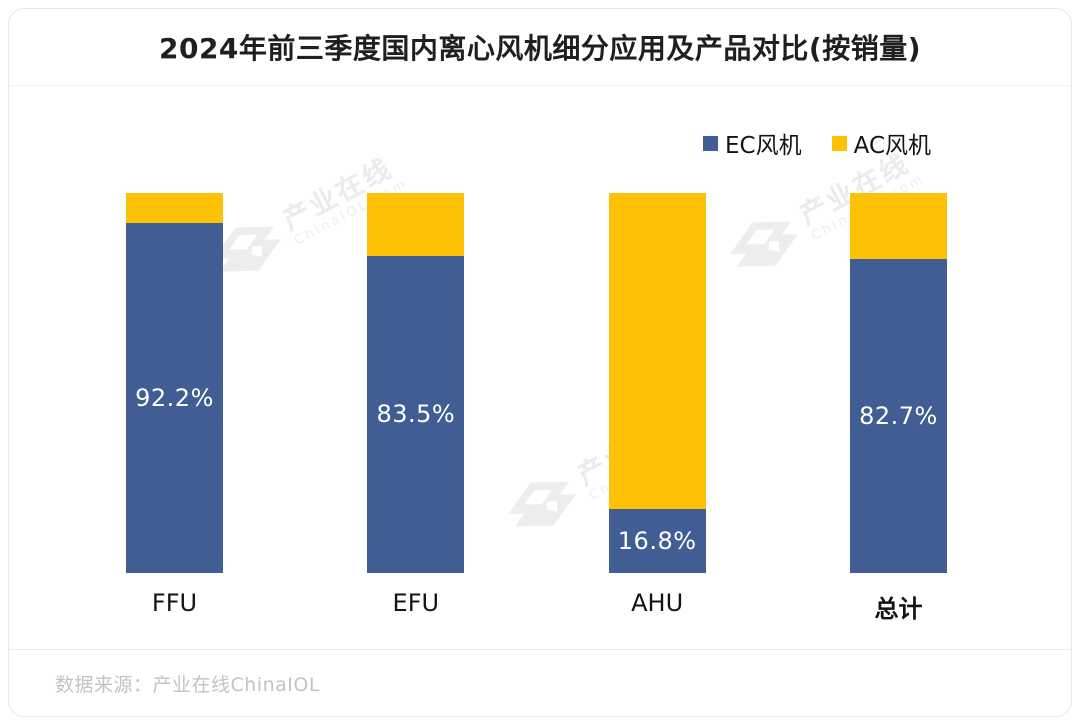 This screenshot has height=725, width=1080. What do you see at coordinates (187, 684) in the screenshot?
I see `data-source-text: 数据来源：产业在线ChinaIOL` at bounding box center [187, 684].